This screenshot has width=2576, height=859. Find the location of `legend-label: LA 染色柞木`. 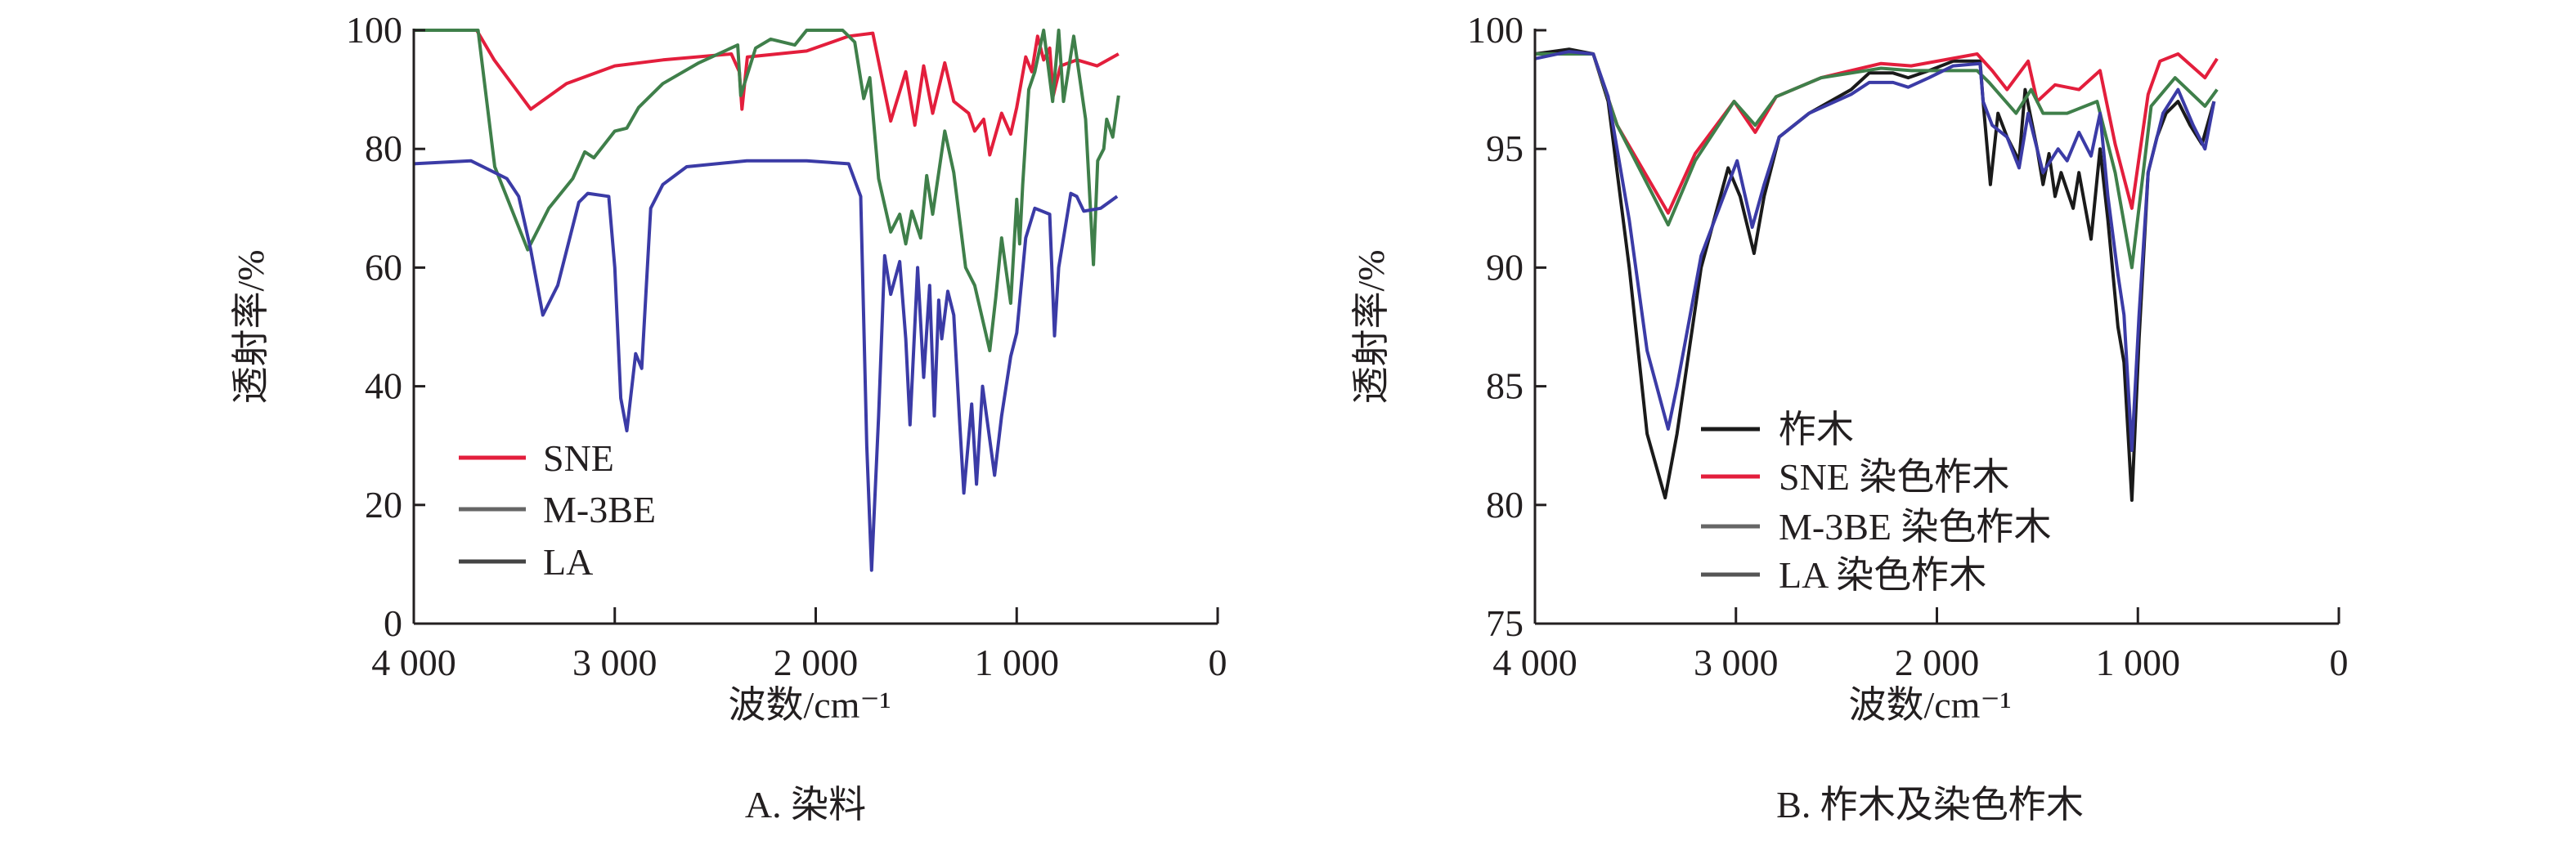

legend-label: LA 染色柞木 is located at coordinates (1882, 575).